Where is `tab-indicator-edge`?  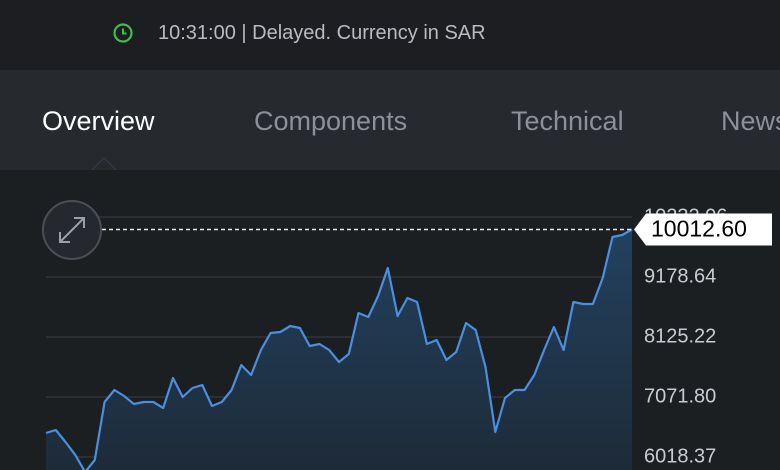 tab-indicator-edge is located at coordinates (104, 164).